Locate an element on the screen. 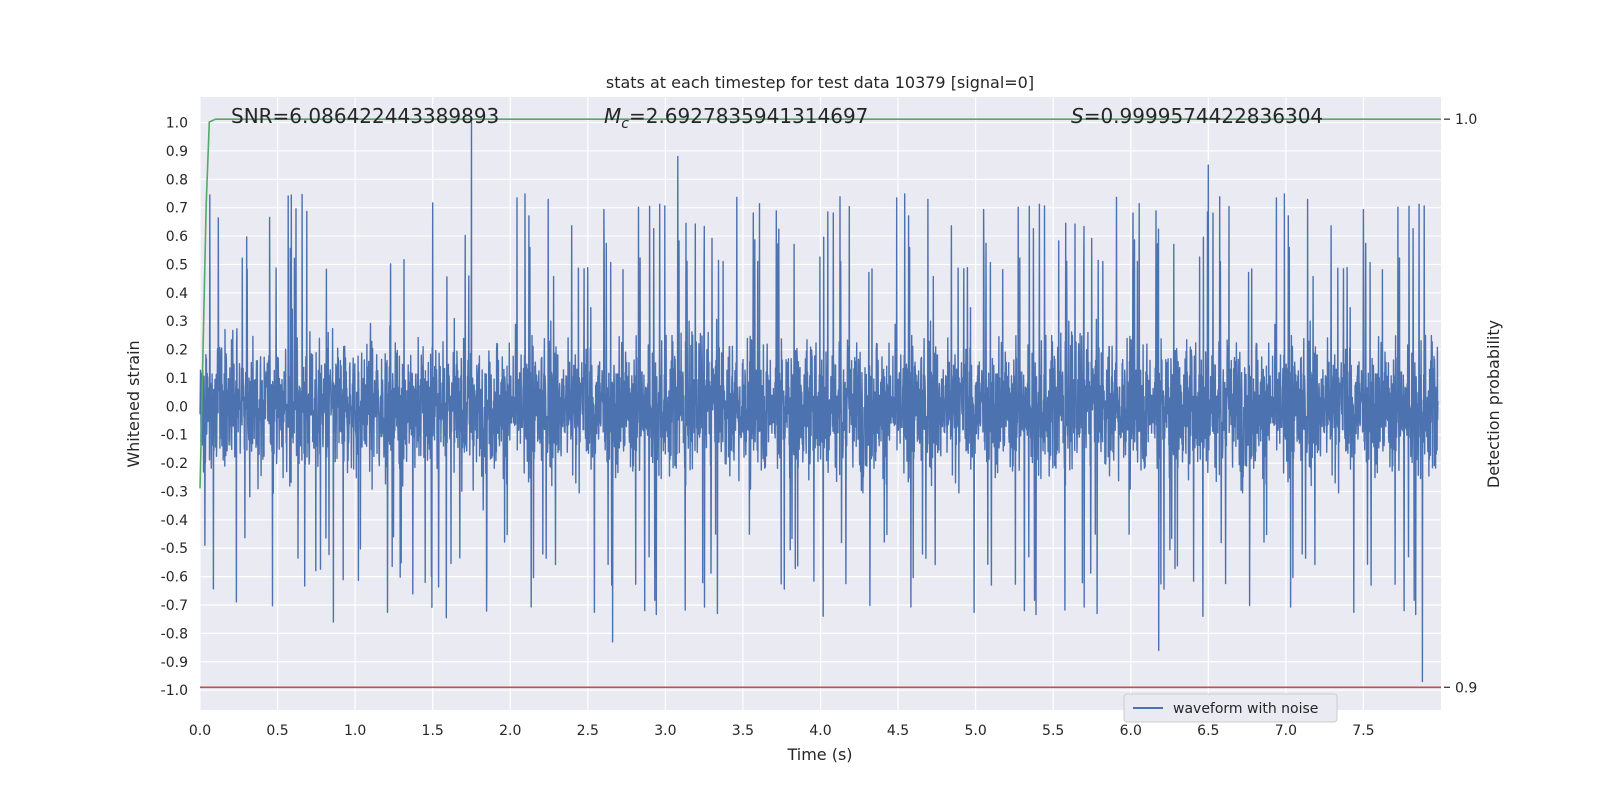 The height and width of the screenshot is (800, 1600). x-tick-label: 5.5 is located at coordinates (1053, 731).